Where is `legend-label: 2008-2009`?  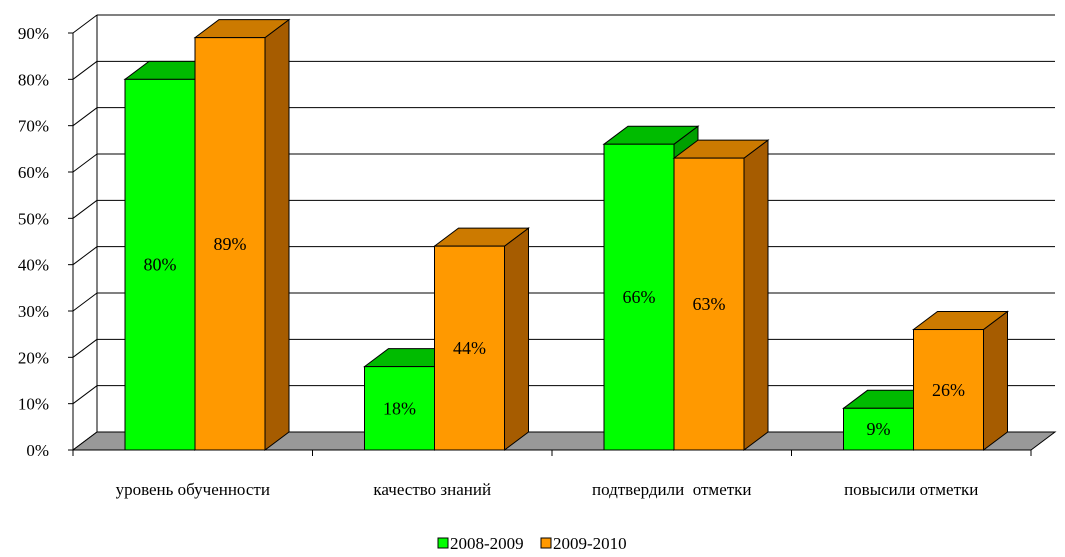 legend-label: 2008-2009 is located at coordinates (487, 543).